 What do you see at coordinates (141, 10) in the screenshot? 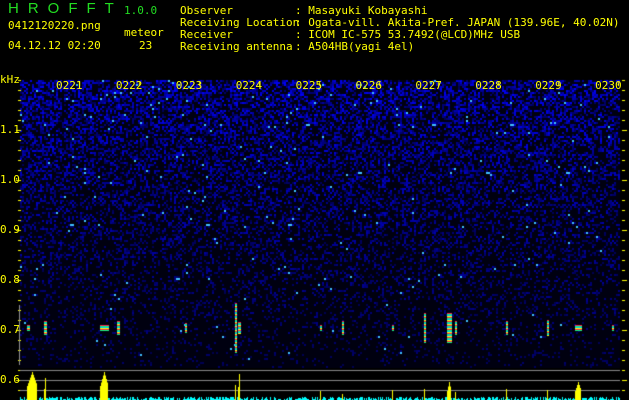
I see `app-version: 1.0.0` at bounding box center [141, 10].